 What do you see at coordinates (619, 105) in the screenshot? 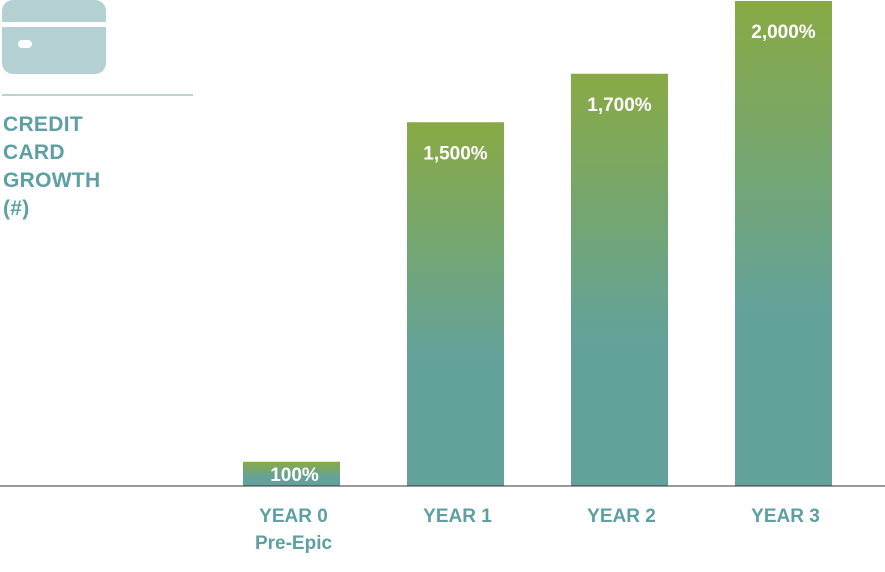
I see `data-label: 1,700%` at bounding box center [619, 105].